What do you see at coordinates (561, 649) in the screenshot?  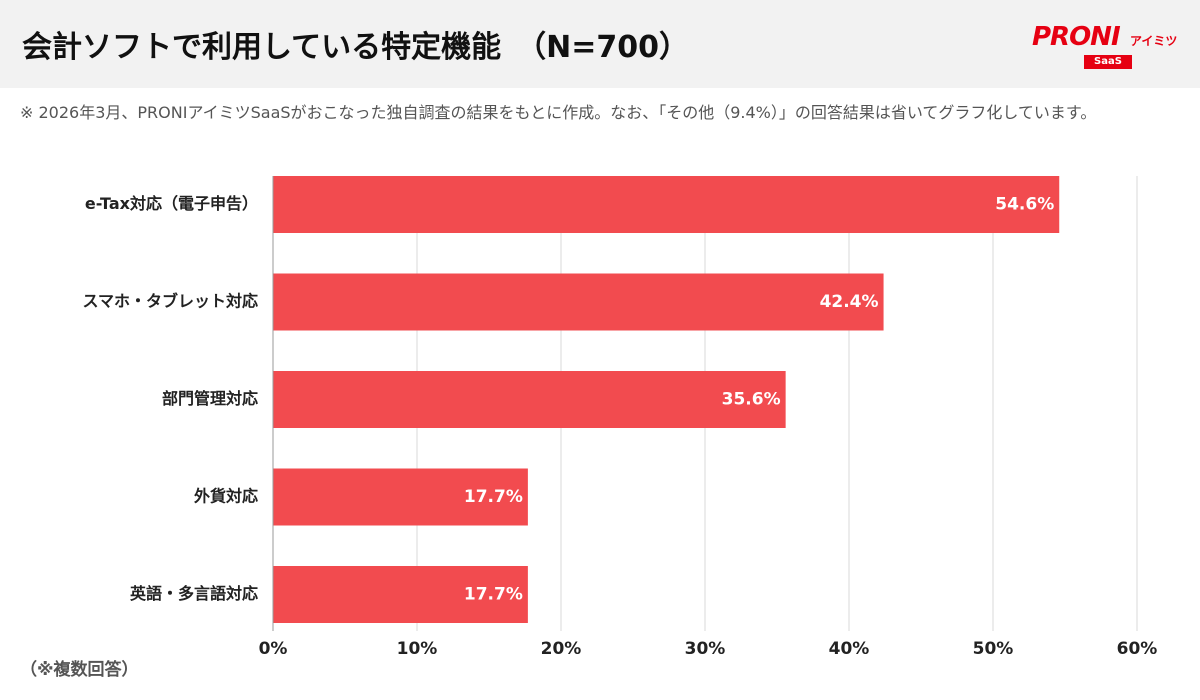 I see `x-tick-label: 20%` at bounding box center [561, 649].